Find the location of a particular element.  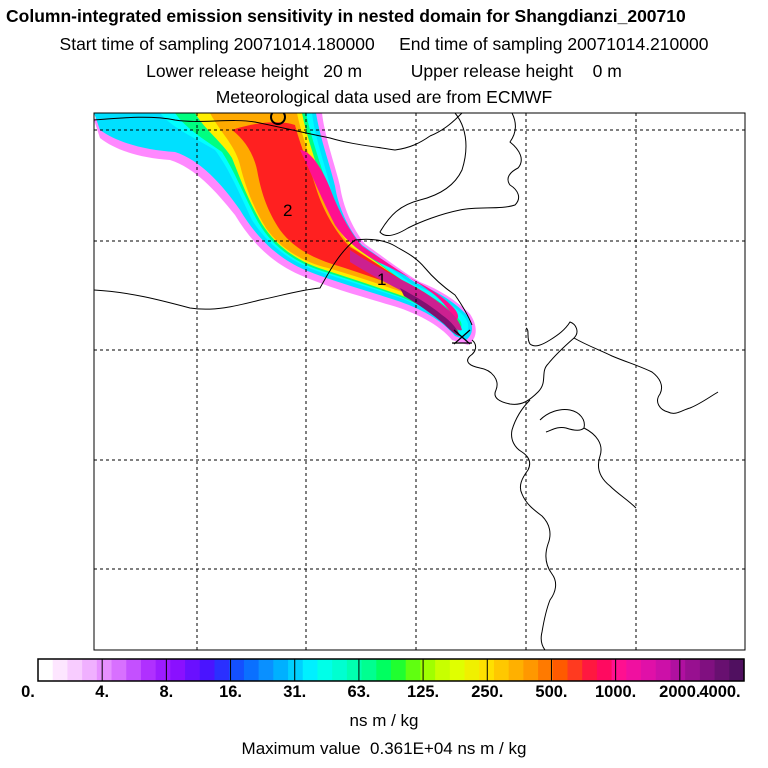

release-site-cross is located at coordinates (462, 337).